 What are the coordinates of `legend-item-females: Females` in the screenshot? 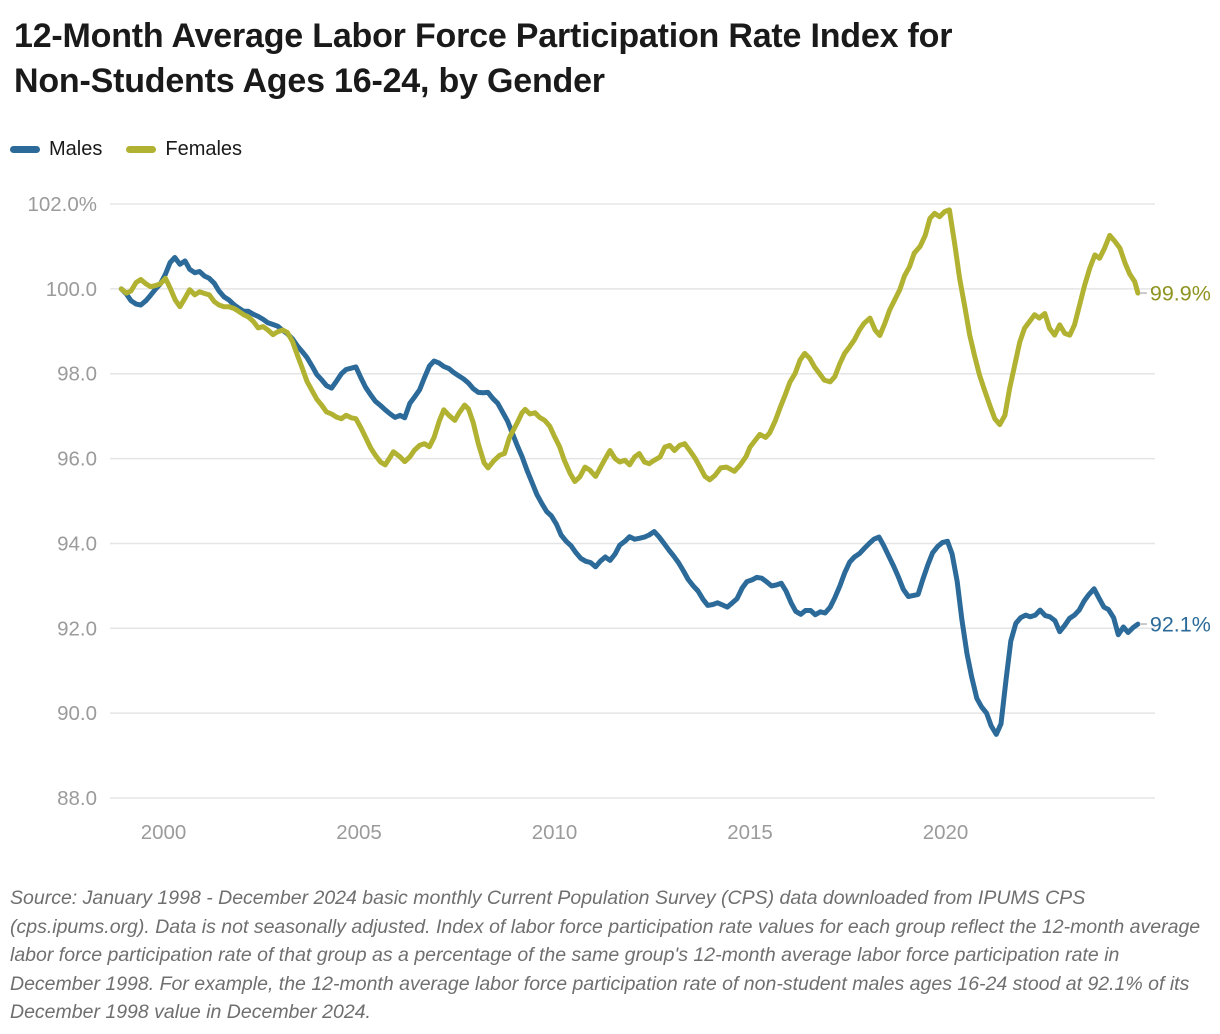 It's located at (184, 149).